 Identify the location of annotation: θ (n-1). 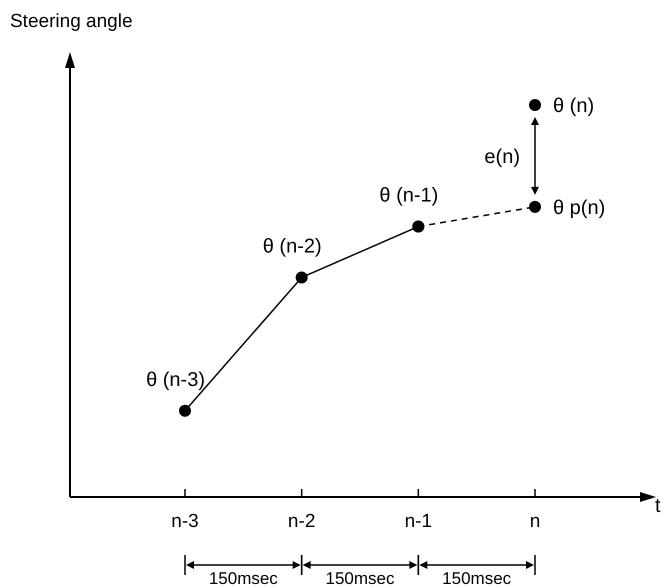
(408, 195).